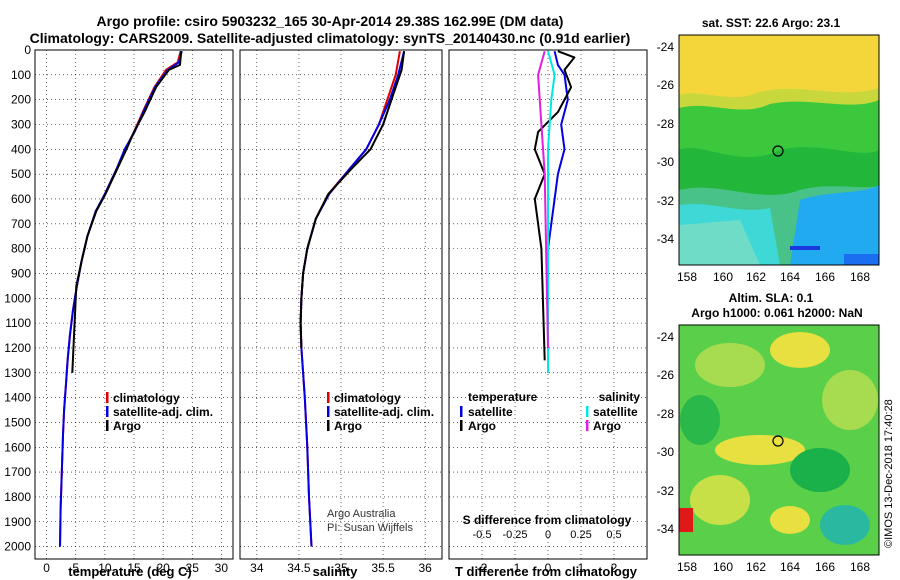 The image size is (900, 580). Describe the element at coordinates (17, 422) in the screenshot. I see `ytick-label: 1500` at that location.